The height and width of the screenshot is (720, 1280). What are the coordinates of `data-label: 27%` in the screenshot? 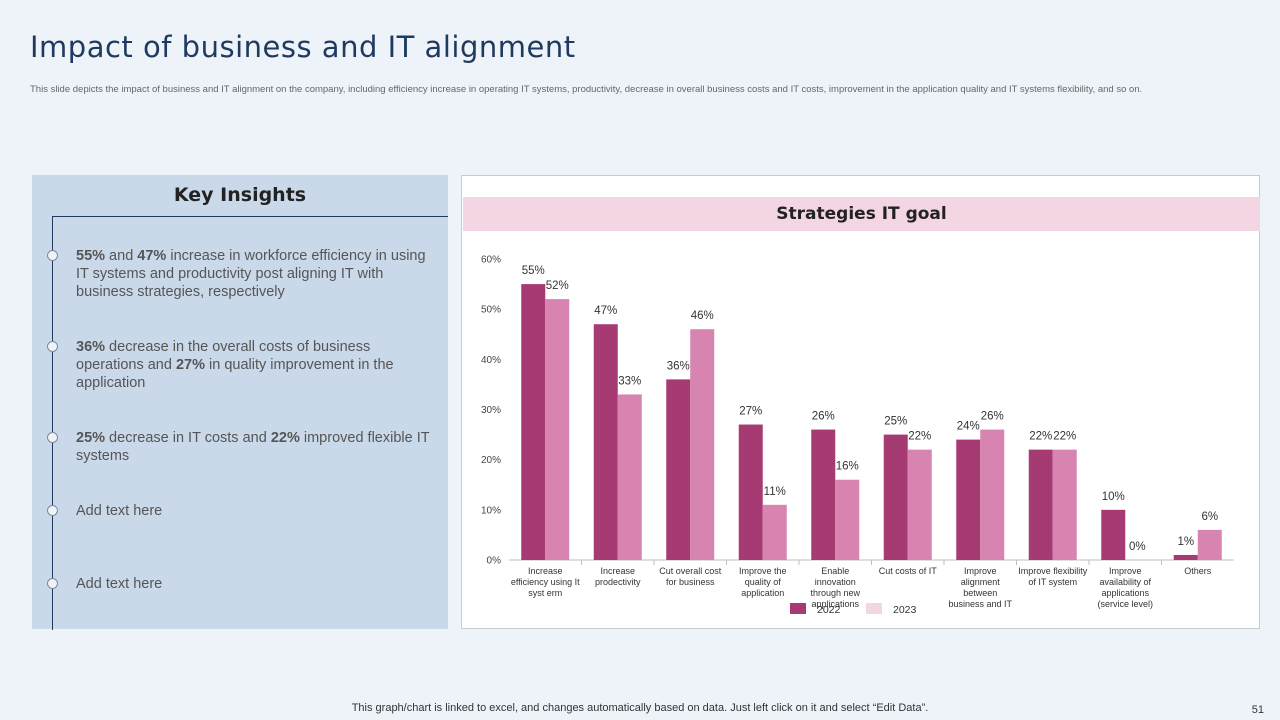 It's located at (750, 412).